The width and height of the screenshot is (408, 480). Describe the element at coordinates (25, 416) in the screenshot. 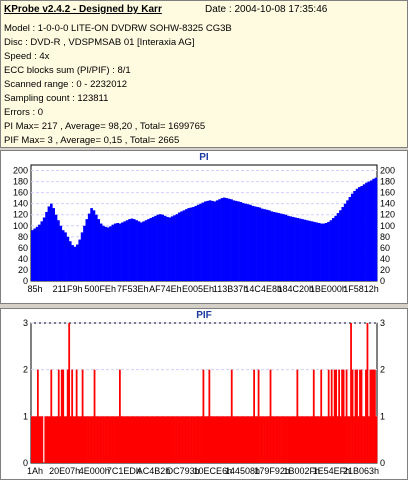

I see `pif-y-tick-left: 1` at that location.